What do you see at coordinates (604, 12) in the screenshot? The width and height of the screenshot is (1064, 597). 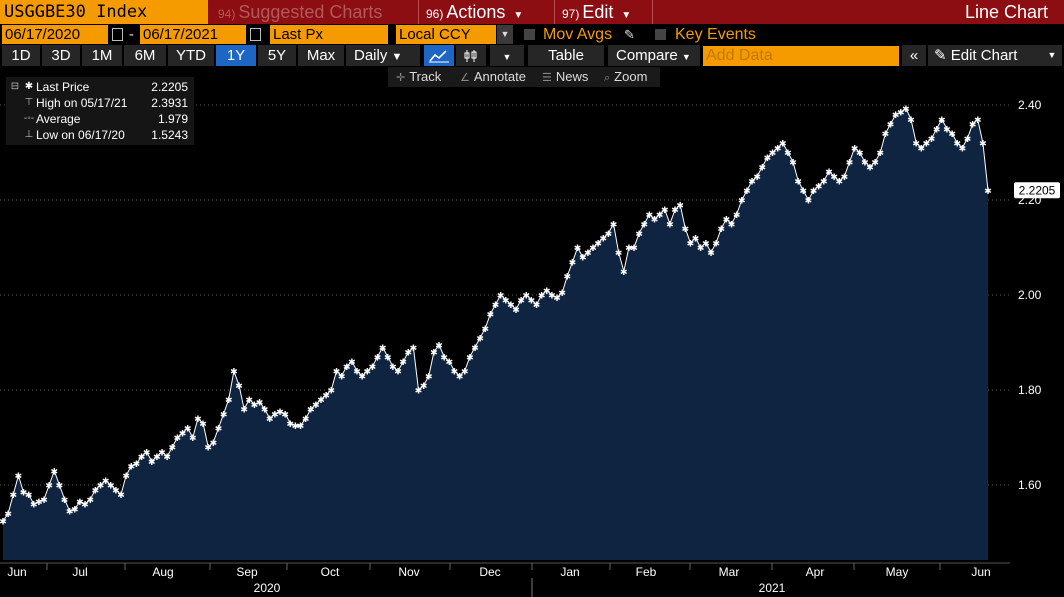 I see `edit-menu-button: 97) Edit ▼` at bounding box center [604, 12].